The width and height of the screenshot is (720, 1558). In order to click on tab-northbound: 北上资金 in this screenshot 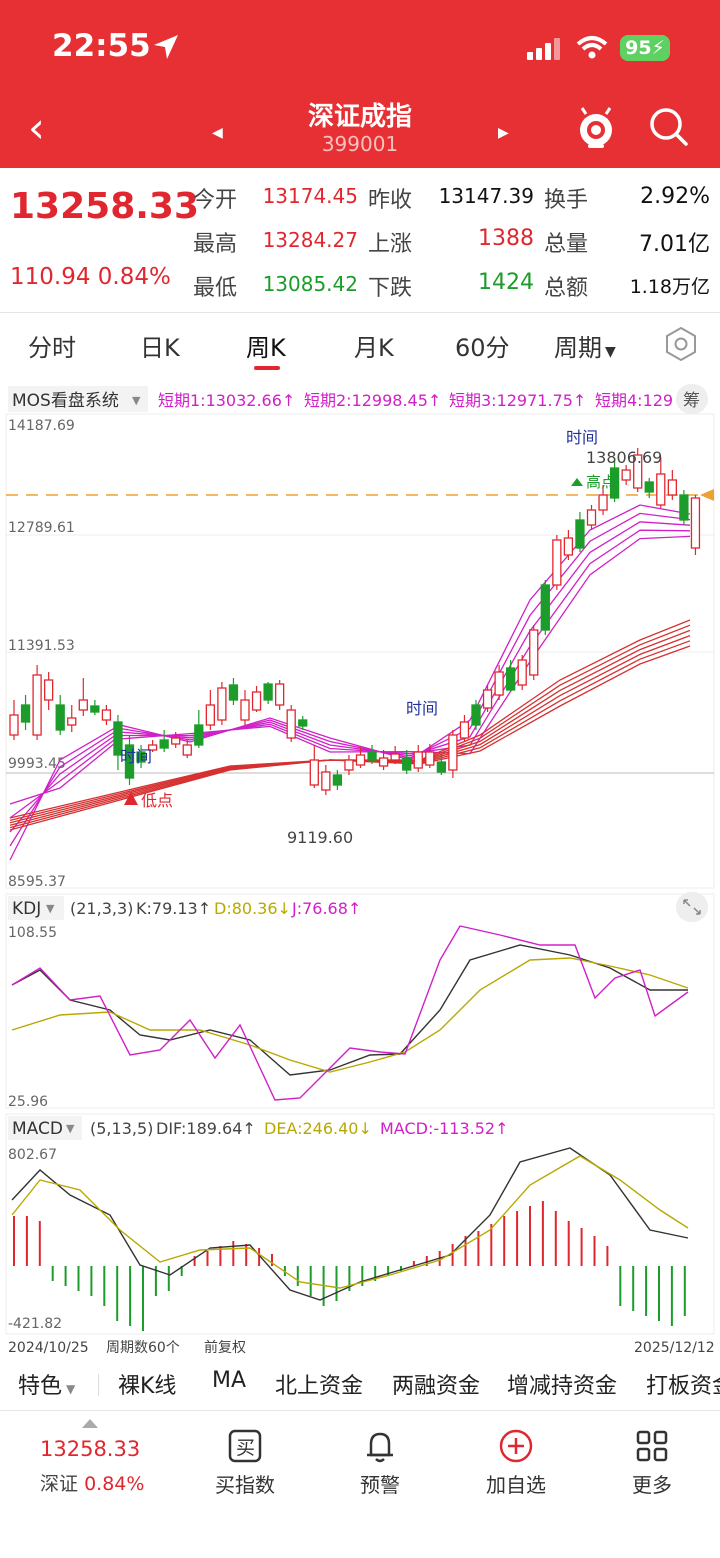, I will do `click(319, 1386)`.